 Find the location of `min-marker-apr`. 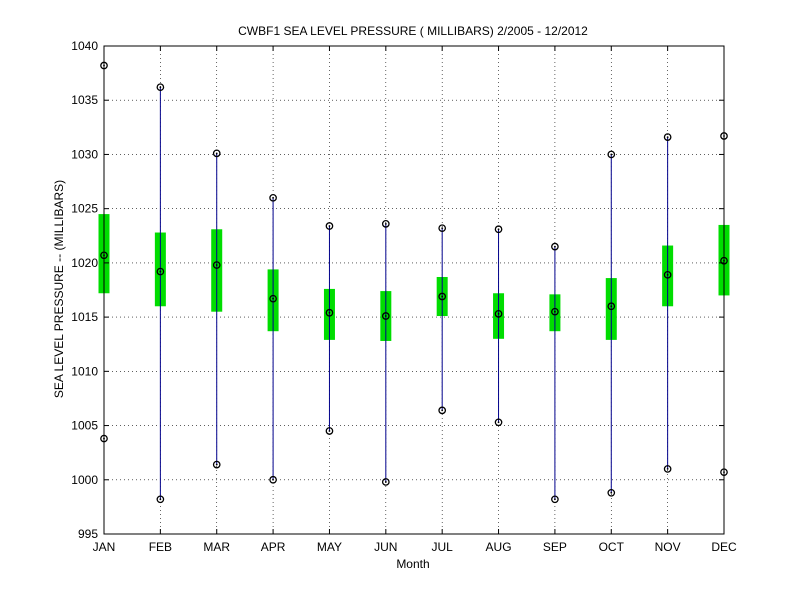

min-marker-apr is located at coordinates (273, 479).